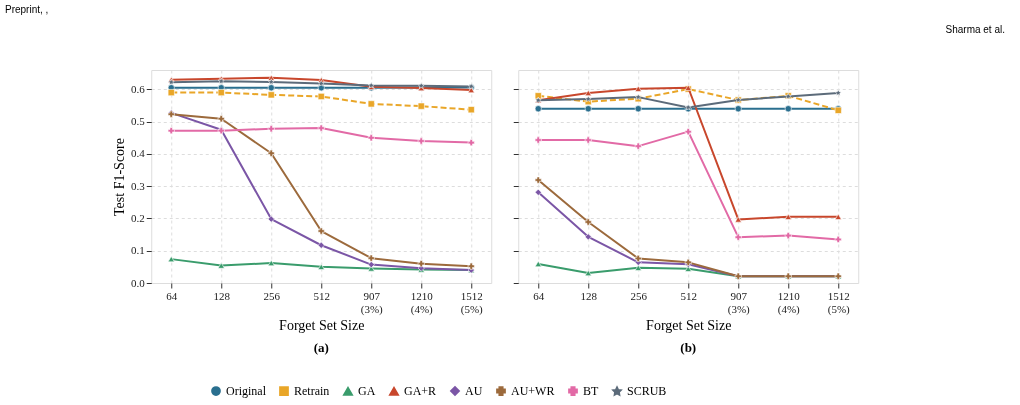  I want to click on y-tick-label: 0.6, so click(138, 88).